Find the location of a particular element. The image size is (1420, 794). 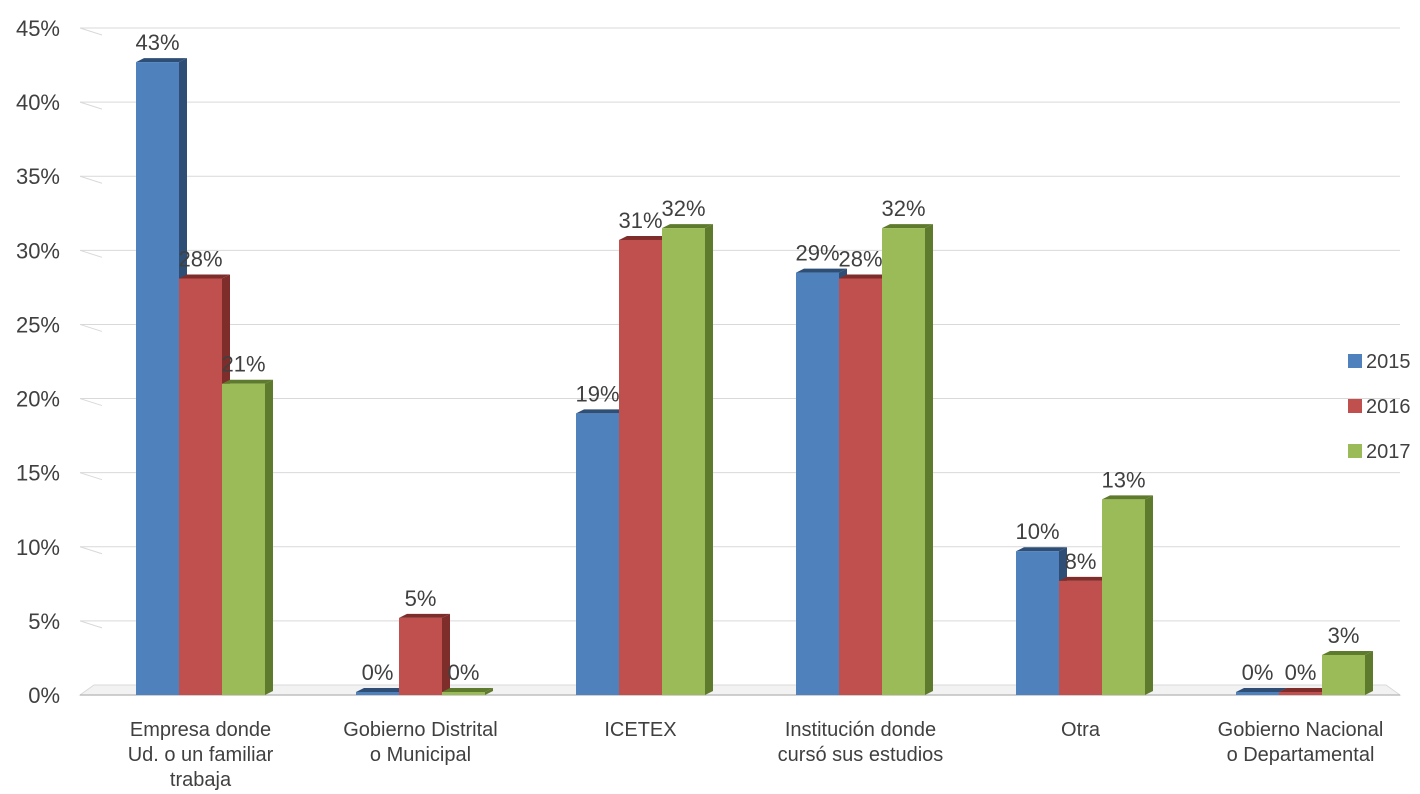

legend-label: 2016 is located at coordinates (1388, 407).